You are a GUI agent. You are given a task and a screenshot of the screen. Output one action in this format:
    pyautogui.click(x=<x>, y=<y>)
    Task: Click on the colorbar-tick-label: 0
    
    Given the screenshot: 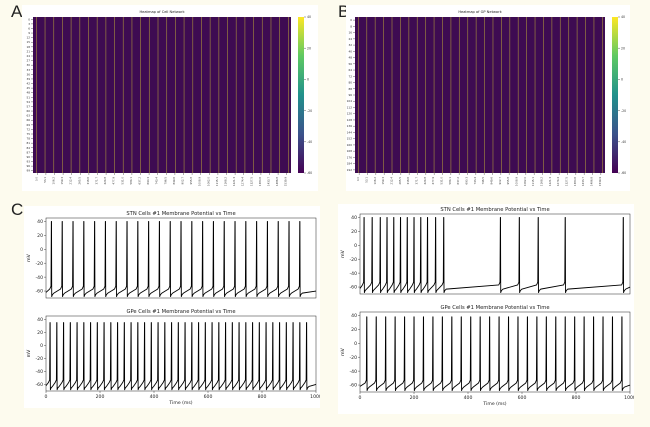 What is the action you would take?
    pyautogui.click(x=308, y=80)
    